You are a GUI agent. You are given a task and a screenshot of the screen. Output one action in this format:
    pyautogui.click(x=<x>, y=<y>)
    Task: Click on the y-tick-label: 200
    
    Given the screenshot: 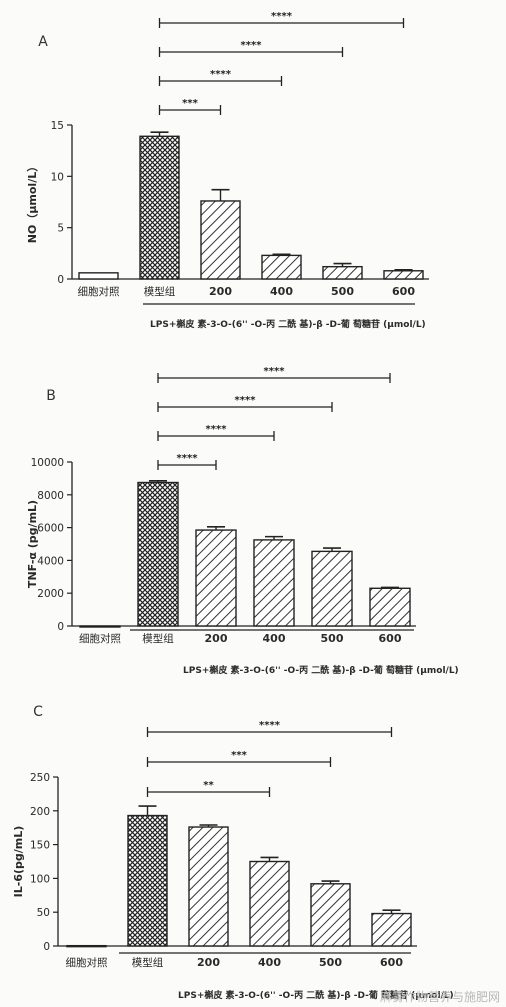 What is the action you would take?
    pyautogui.click(x=40, y=812)
    